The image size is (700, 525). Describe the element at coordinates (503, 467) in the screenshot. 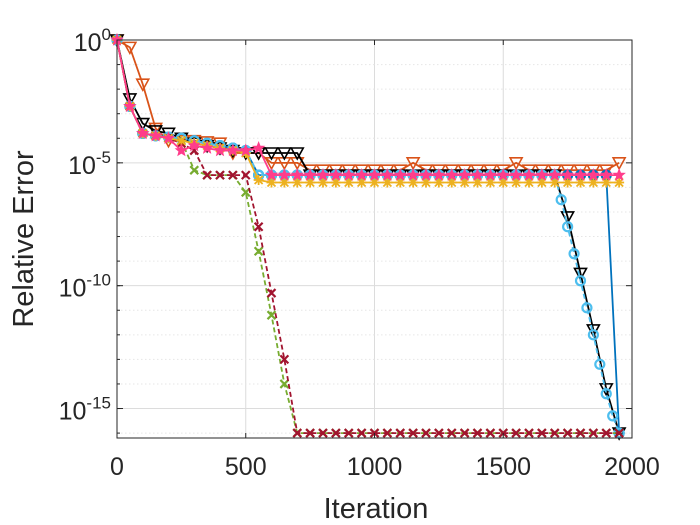

I see `x-tick-label: 1500` at that location.